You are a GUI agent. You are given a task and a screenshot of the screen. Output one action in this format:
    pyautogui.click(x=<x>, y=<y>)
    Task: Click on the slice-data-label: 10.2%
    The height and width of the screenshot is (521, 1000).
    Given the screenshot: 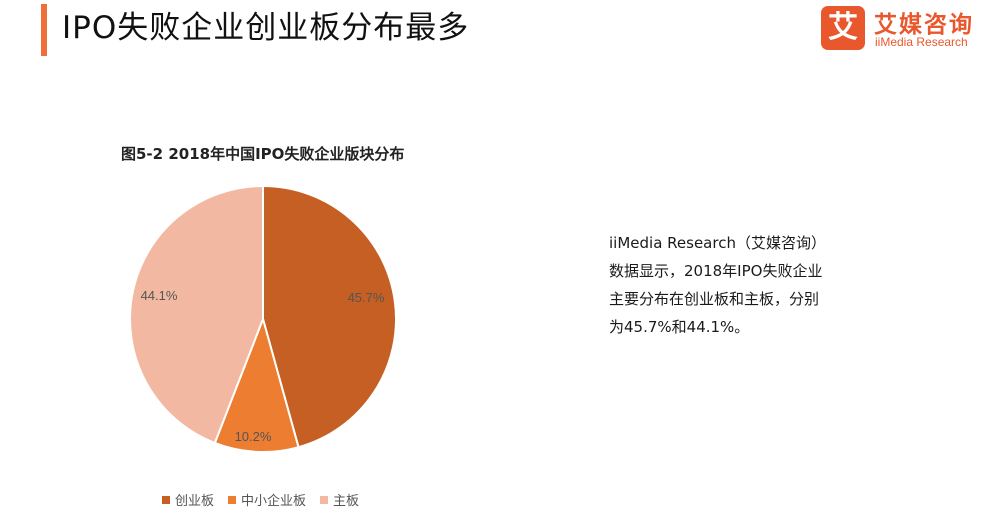 What is the action you would take?
    pyautogui.click(x=253, y=436)
    